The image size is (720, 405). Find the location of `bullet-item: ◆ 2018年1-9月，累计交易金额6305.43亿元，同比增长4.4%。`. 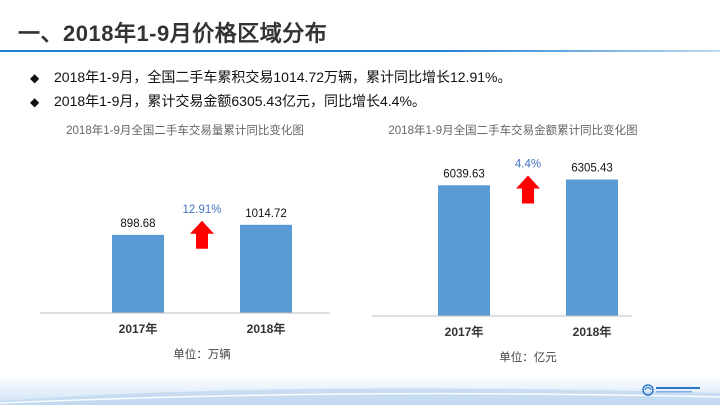

bullet-item: ◆ 2018年1-9月，累计交易金额6305.43亿元，同比增长4.4%。 is located at coordinates (270, 102).